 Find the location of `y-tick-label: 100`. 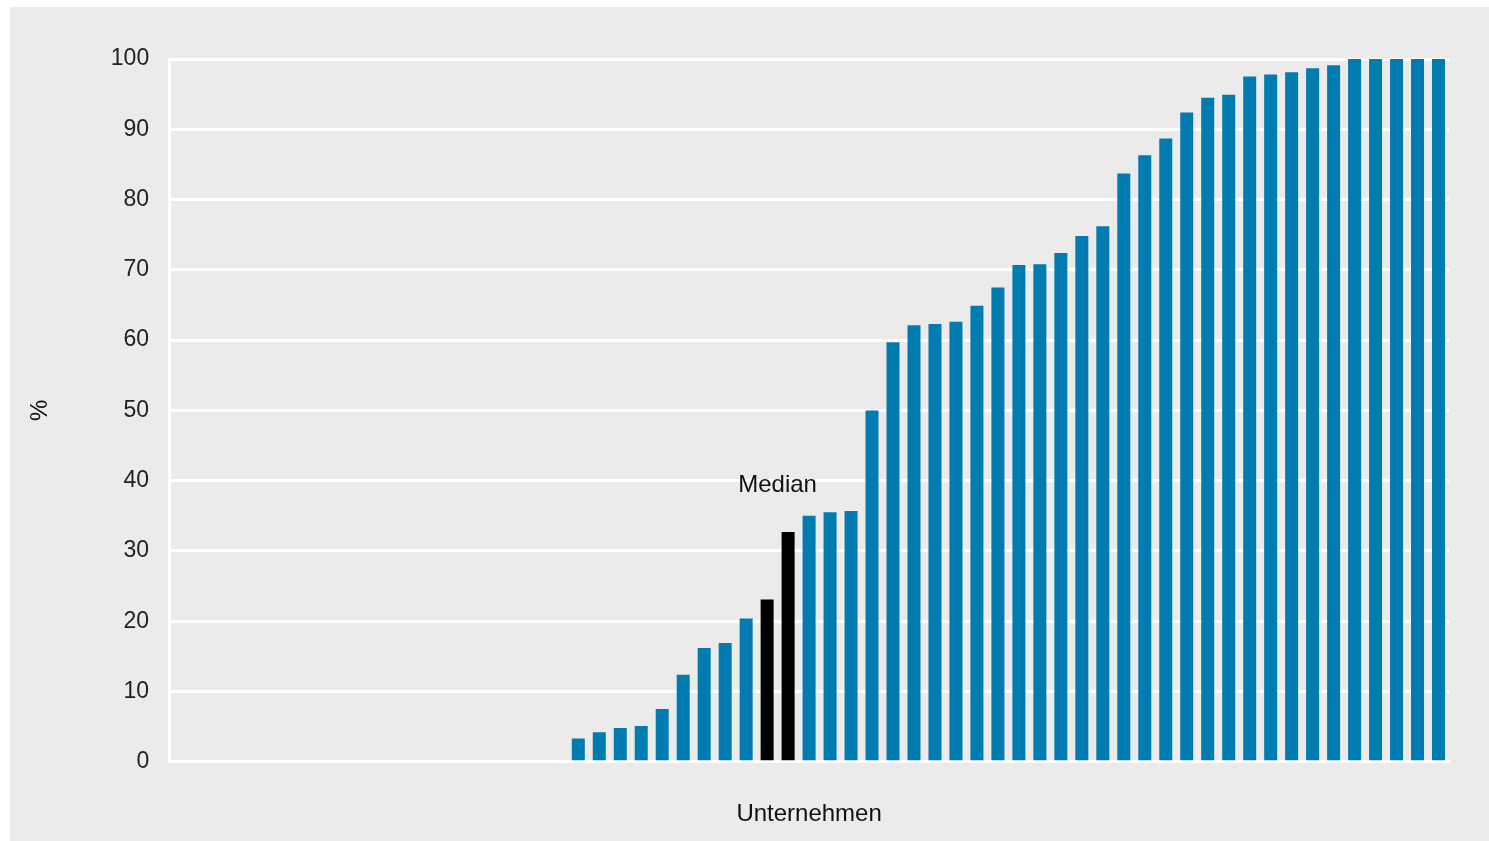

y-tick-label: 100 is located at coordinates (130, 57).